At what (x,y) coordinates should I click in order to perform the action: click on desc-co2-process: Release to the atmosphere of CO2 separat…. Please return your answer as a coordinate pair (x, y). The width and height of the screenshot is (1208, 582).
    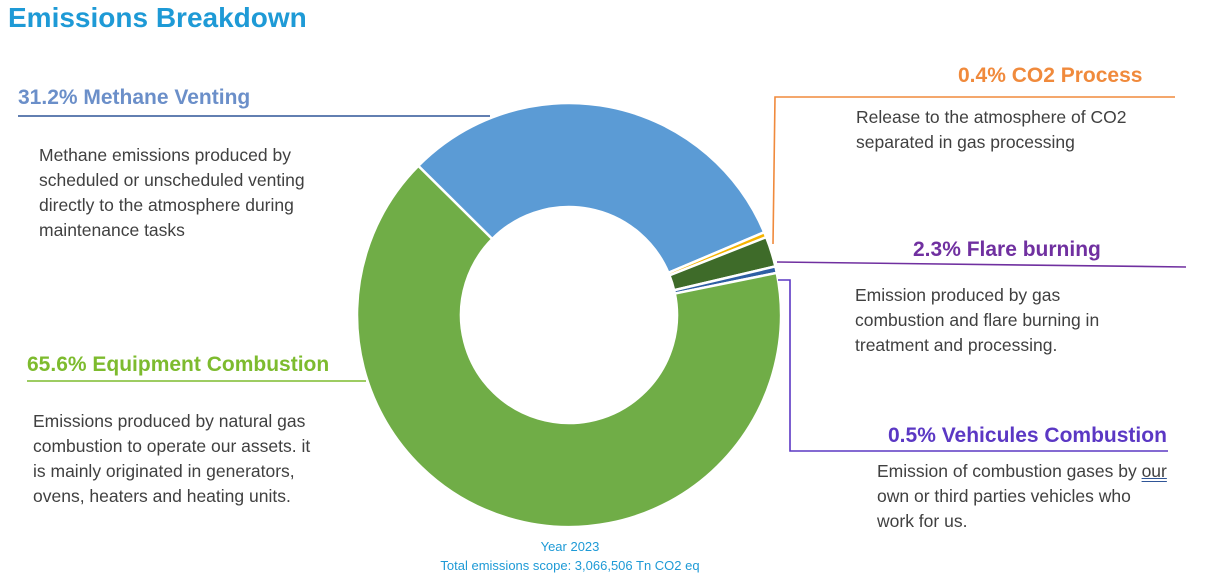
    Looking at the image, I should click on (991, 129).